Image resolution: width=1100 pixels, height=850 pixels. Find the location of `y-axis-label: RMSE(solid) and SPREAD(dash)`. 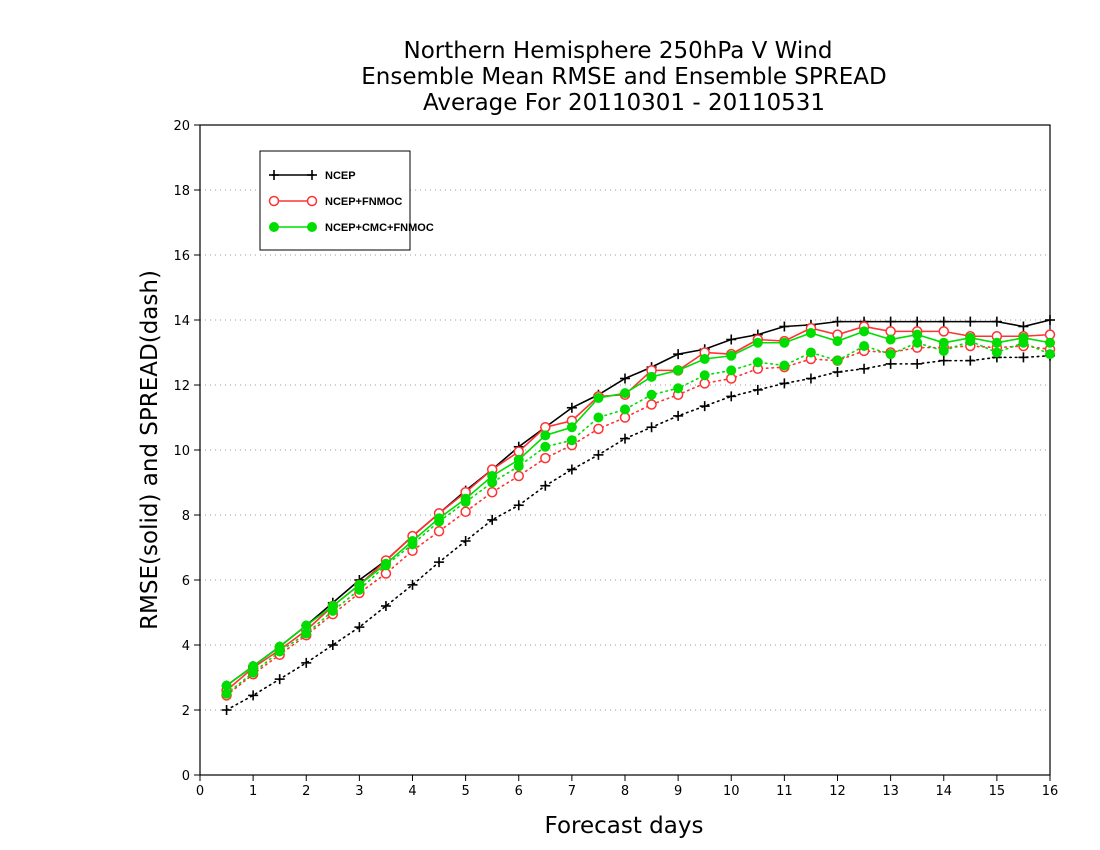

y-axis-label: RMSE(solid) and SPREAD(dash) is located at coordinates (150, 450).